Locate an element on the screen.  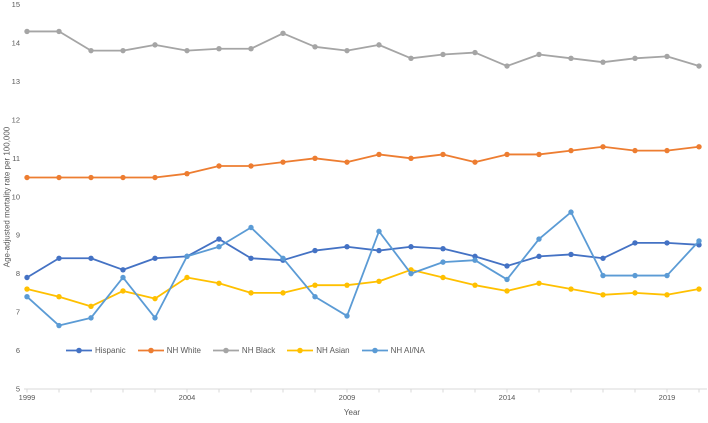
legend-item-nh-ai-na: NH AI/NA is located at coordinates (393, 350).